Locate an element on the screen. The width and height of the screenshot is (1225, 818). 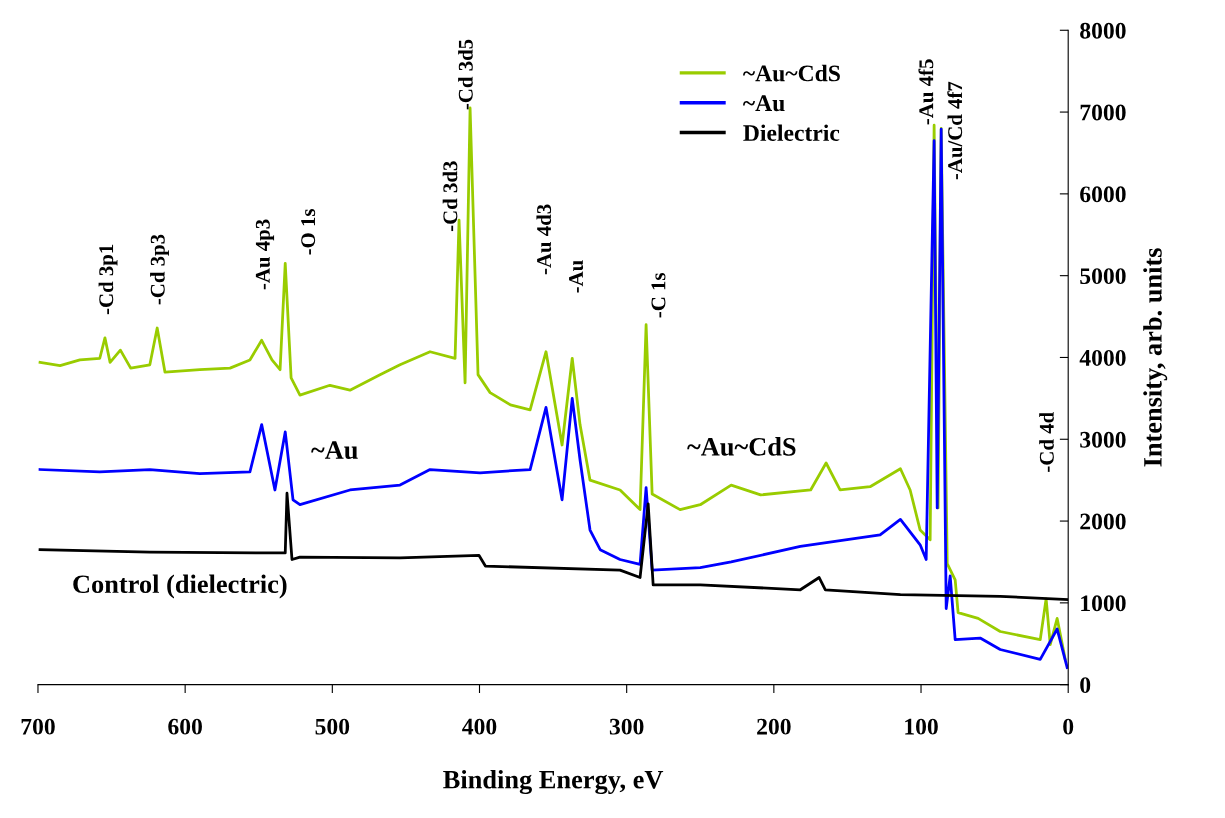
annotation: ~Au is located at coordinates (334, 450).